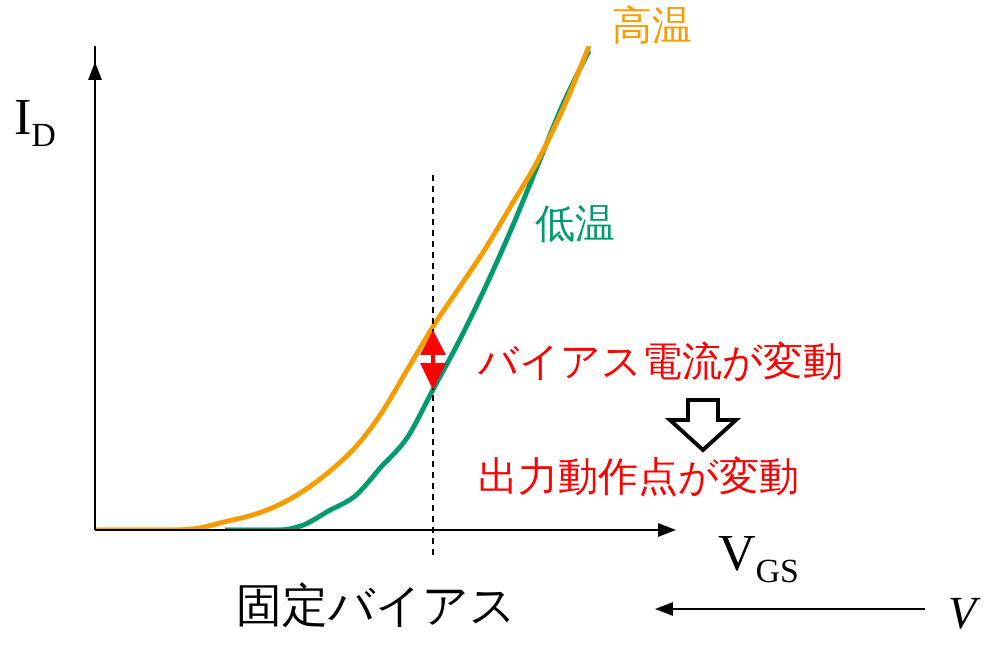 Image resolution: width=985 pixels, height=646 pixels. I want to click on y-axis-title: I$_{D}$, so click(35, 121).